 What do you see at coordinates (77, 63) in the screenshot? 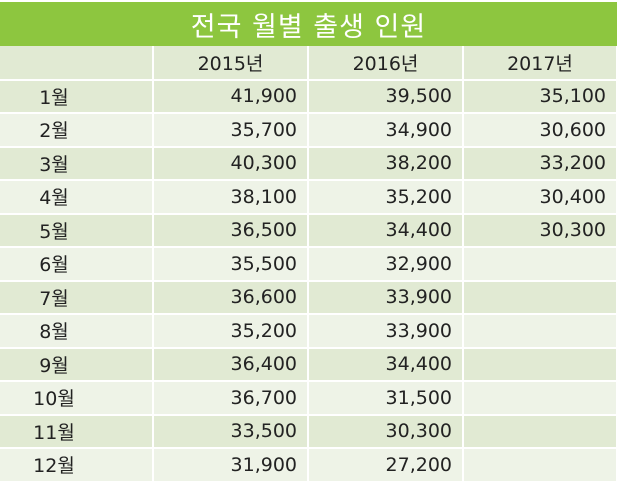
I see `header-cell-empty` at bounding box center [77, 63].